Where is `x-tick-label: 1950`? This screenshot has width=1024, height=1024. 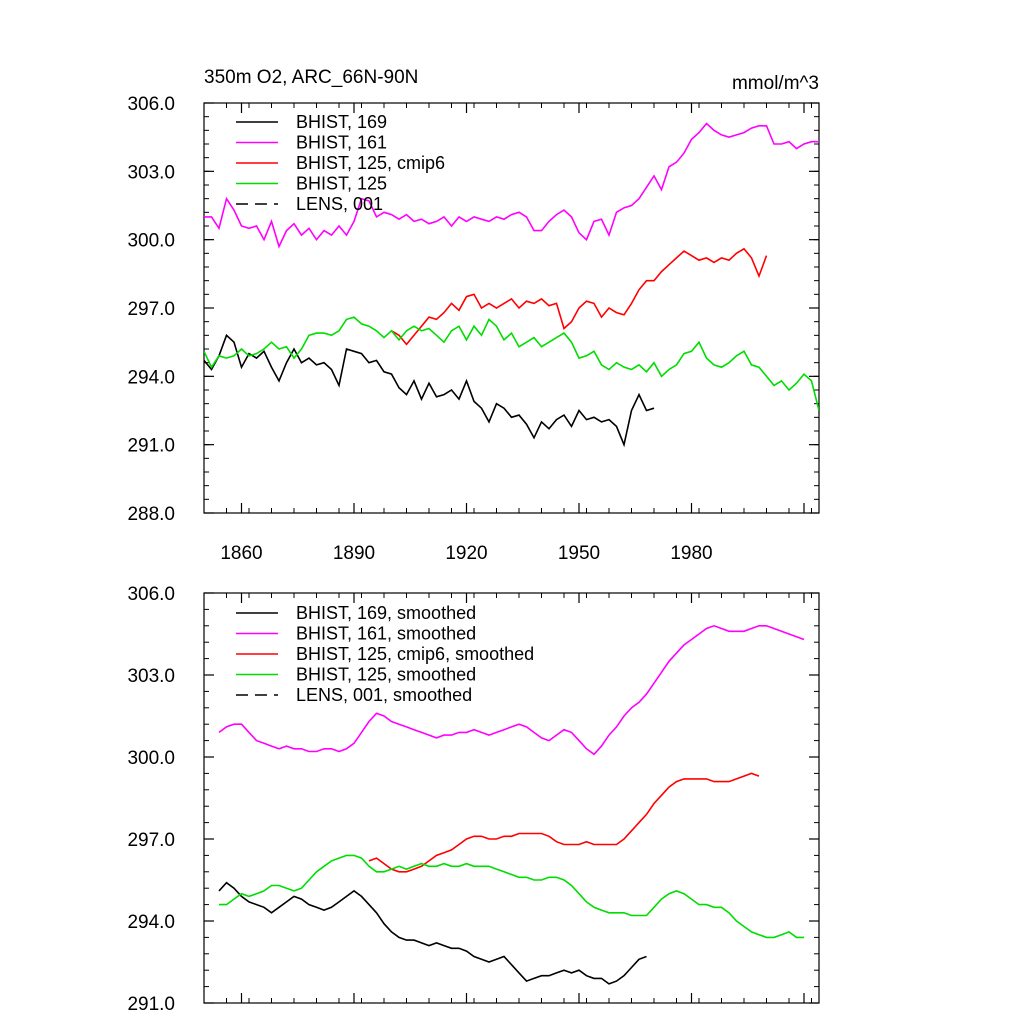
x-tick-label: 1950 is located at coordinates (579, 553).